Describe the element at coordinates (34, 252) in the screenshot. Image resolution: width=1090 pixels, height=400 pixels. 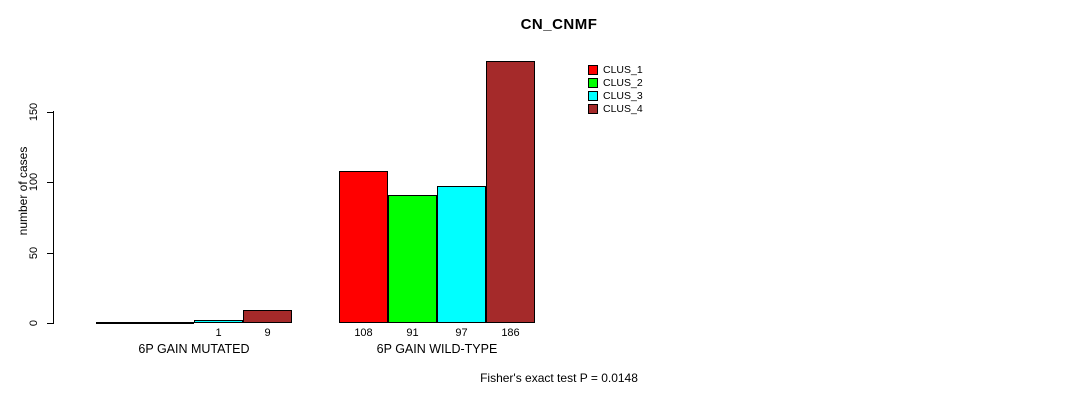
I see `y-axis-tick-label: 50` at that location.